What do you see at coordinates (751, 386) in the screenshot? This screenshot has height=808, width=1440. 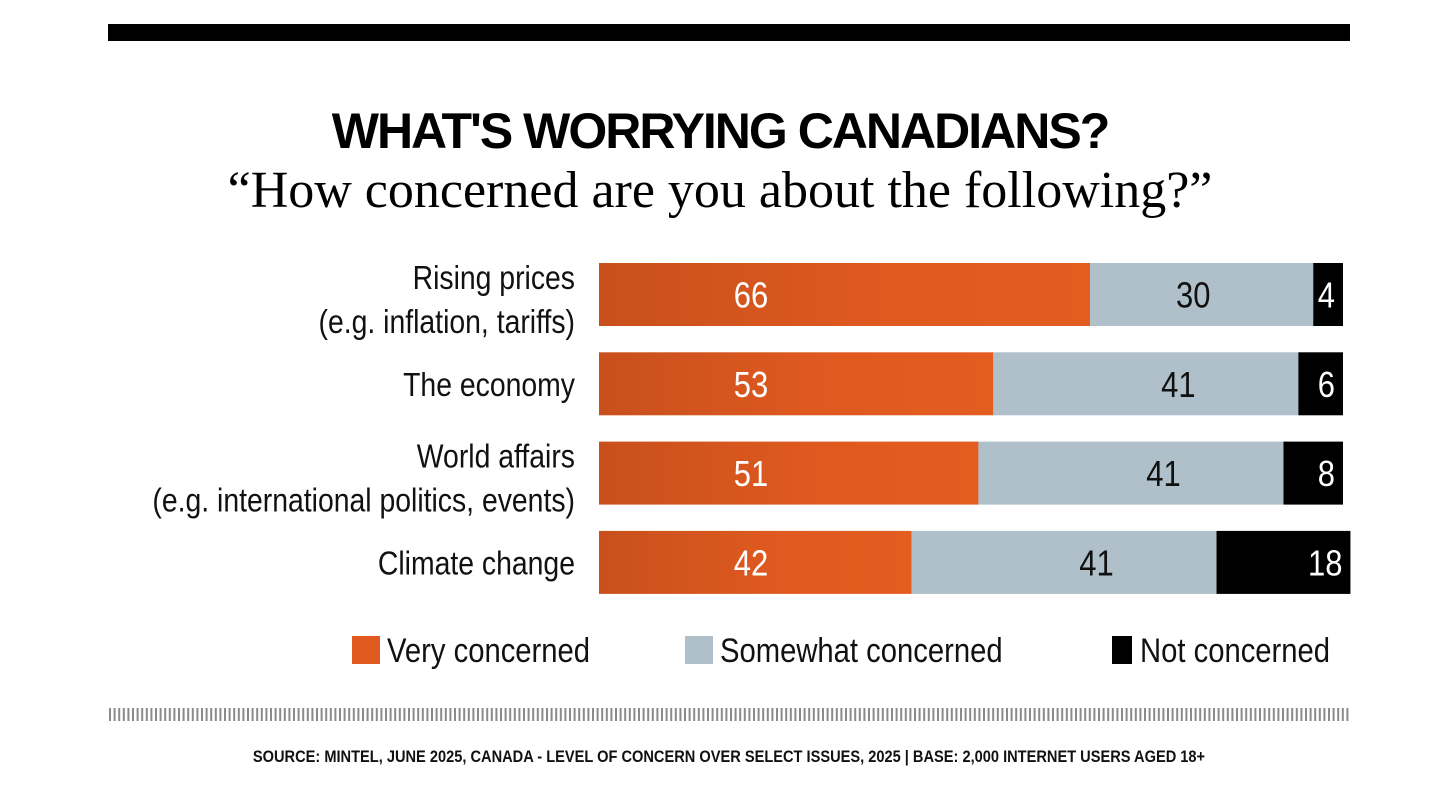 I see `data-label: 53` at bounding box center [751, 386].